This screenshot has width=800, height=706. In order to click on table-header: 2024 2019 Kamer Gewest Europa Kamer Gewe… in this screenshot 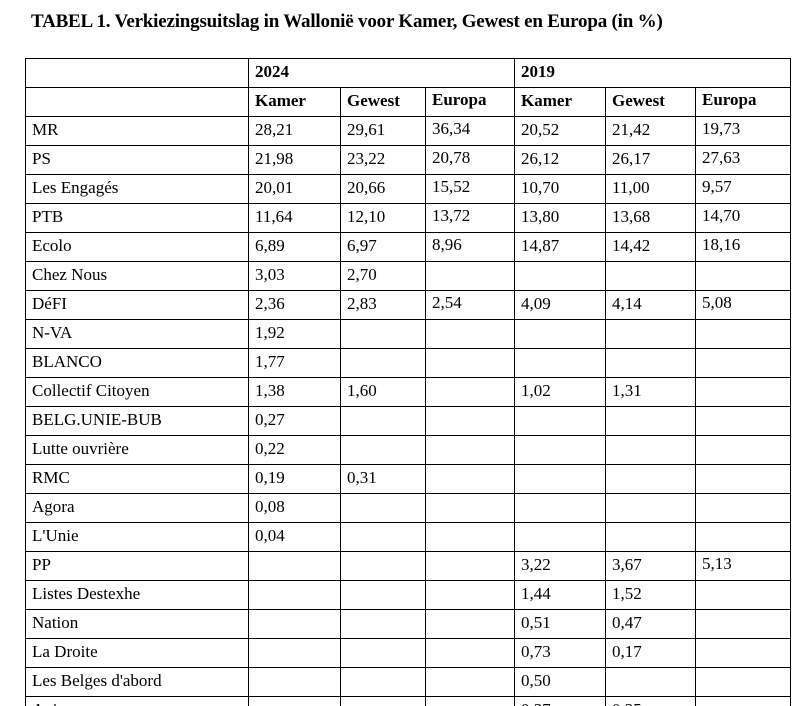, I will do `click(408, 87)`.